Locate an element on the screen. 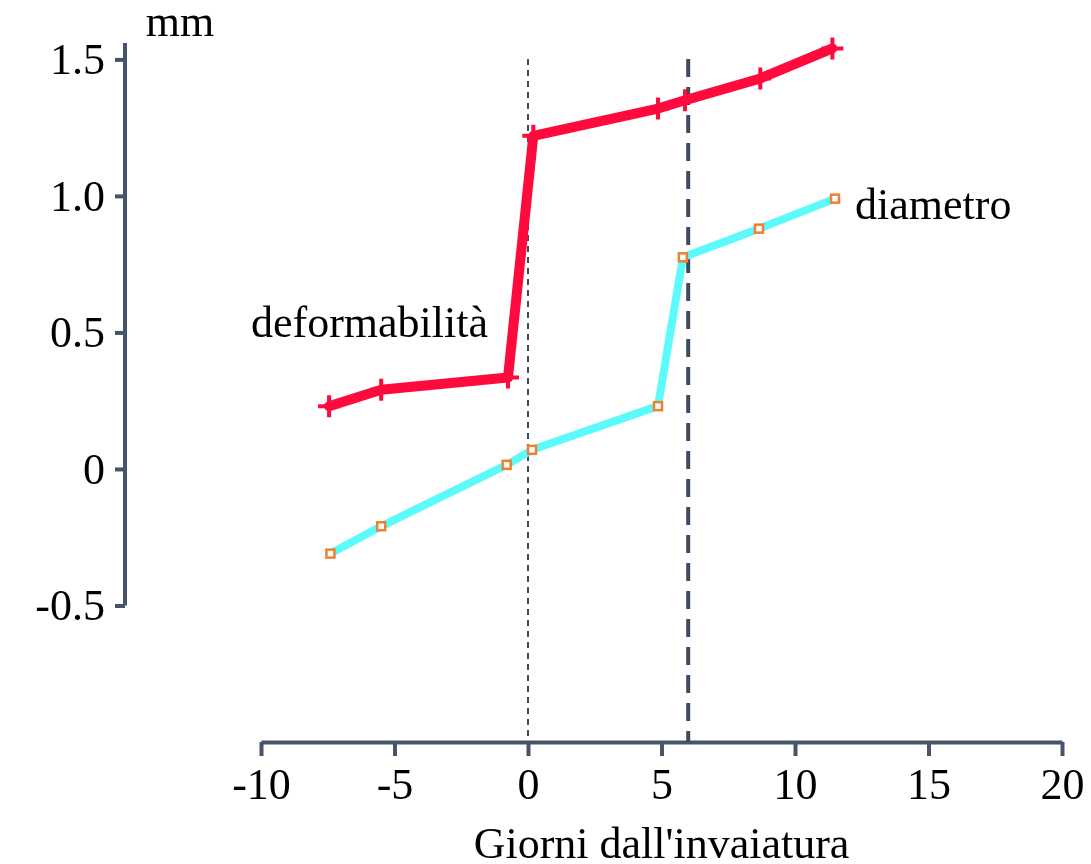 This screenshot has height=864, width=1091. series-label: diametro is located at coordinates (933, 204).